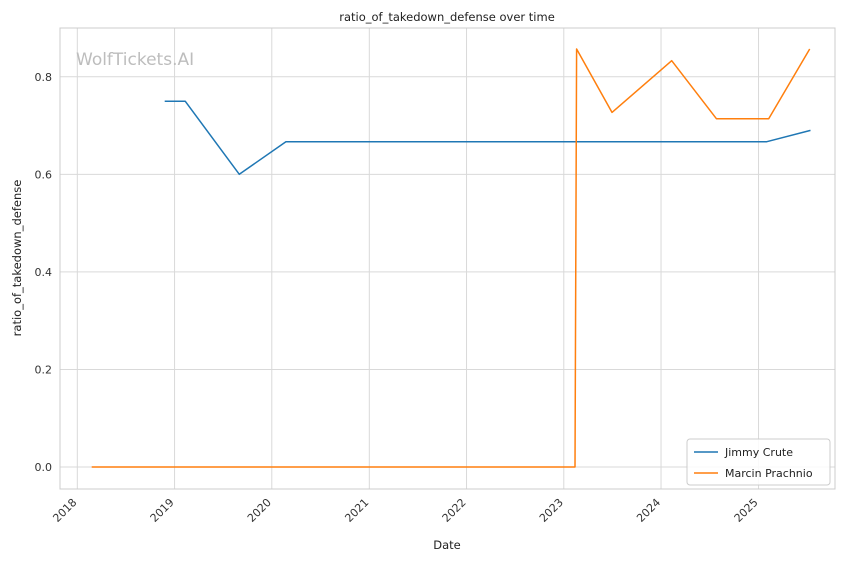 This screenshot has width=844, height=561. Describe the element at coordinates (162, 510) in the screenshot. I see `x-tick-label: 2019` at that location.